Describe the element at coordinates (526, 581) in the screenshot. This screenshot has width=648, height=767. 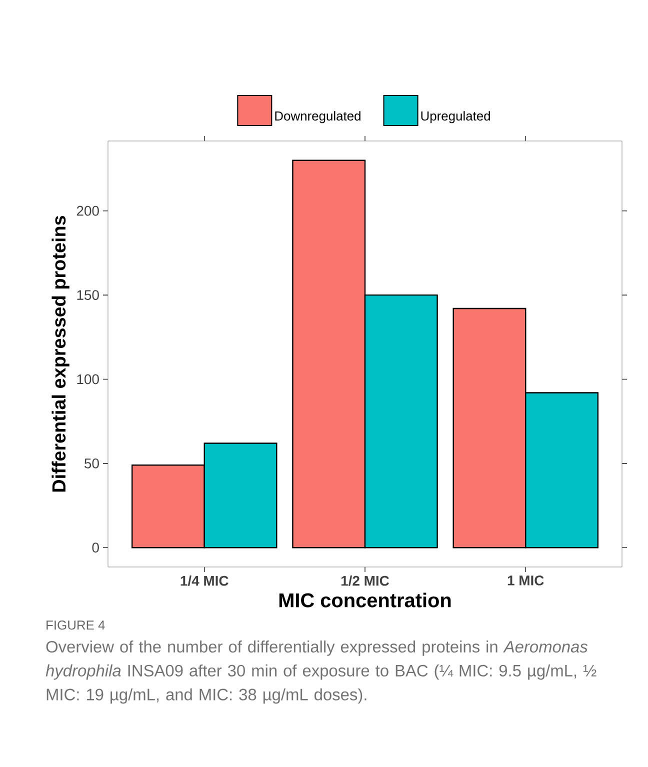
I see `x-tick-label: 1 MIC` at that location.